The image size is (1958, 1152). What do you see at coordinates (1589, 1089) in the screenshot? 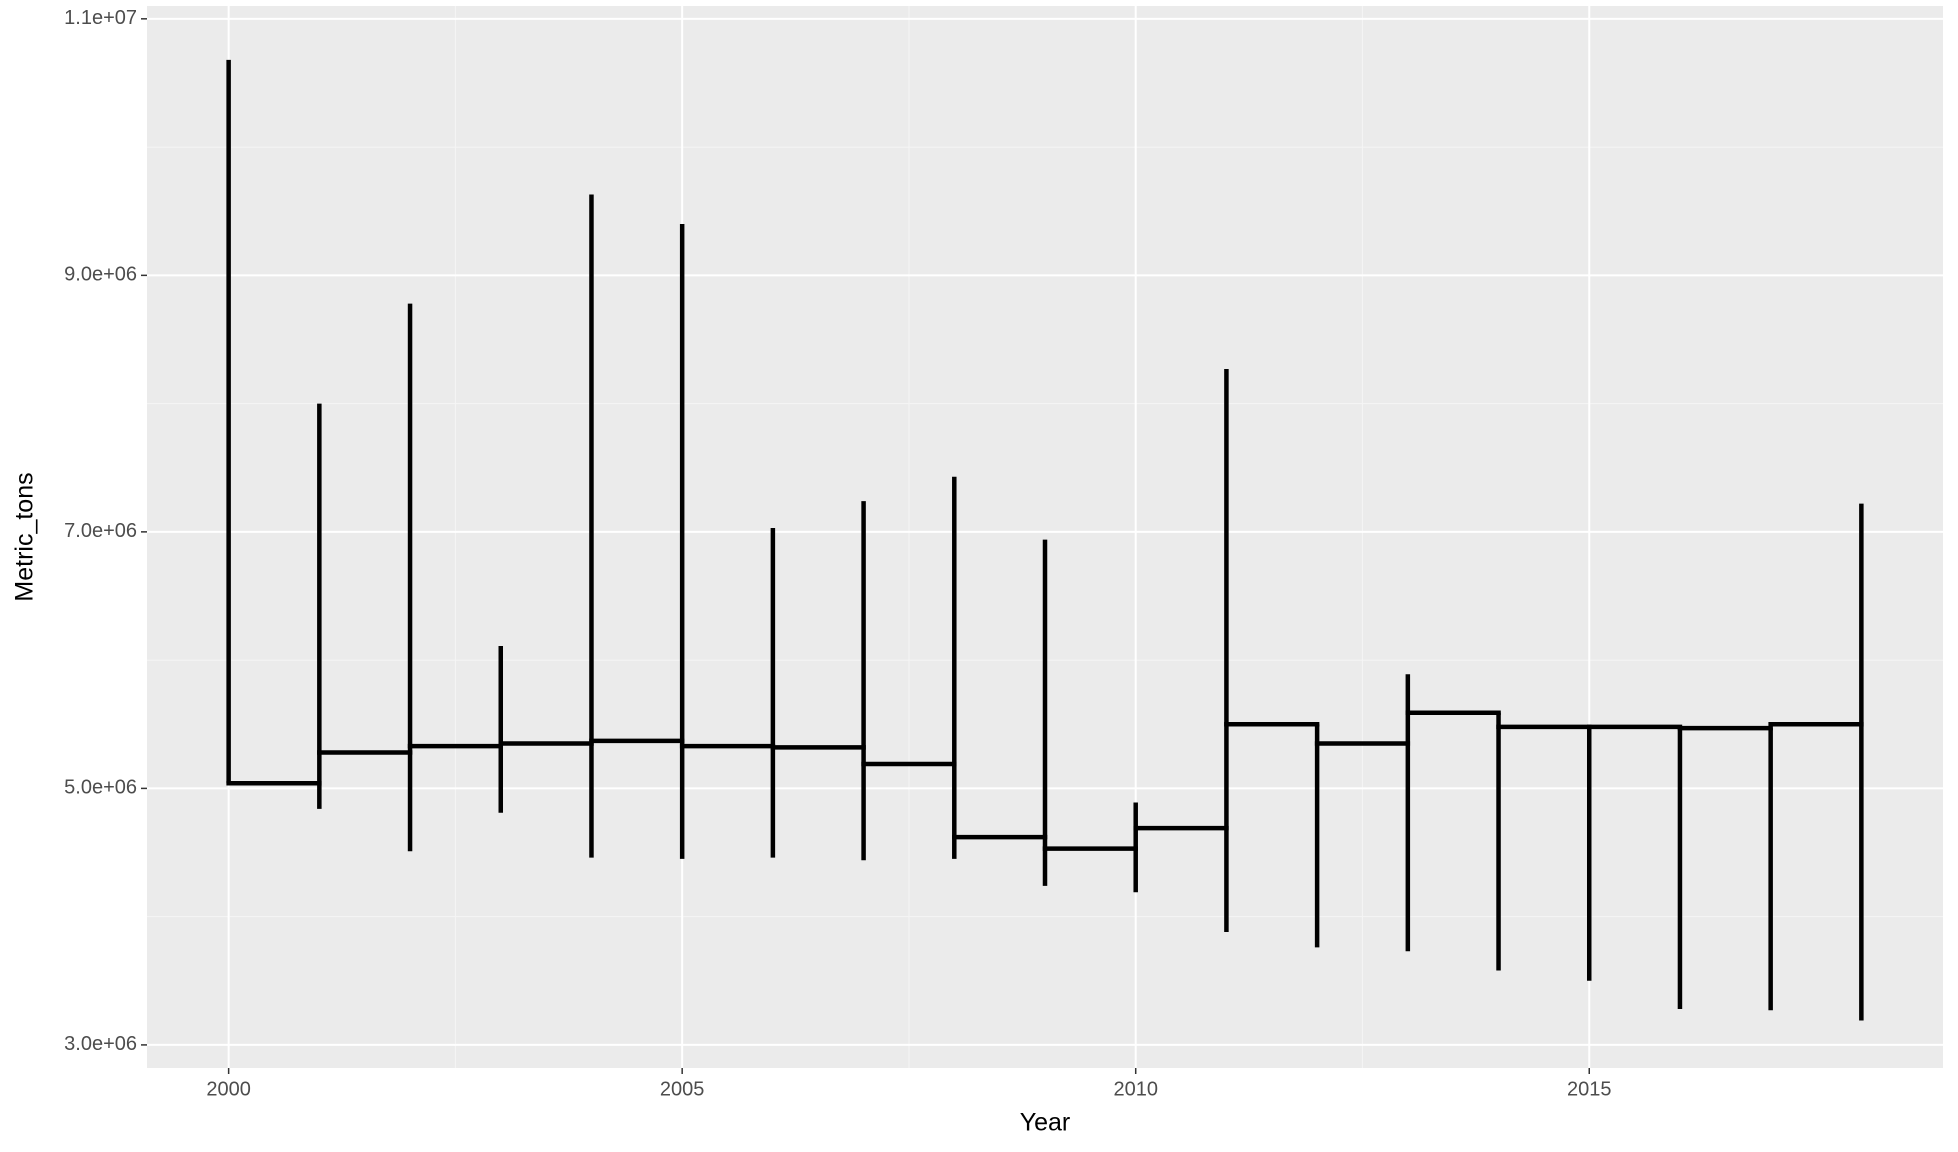
I see `x-tick-label: 2015` at bounding box center [1589, 1089].